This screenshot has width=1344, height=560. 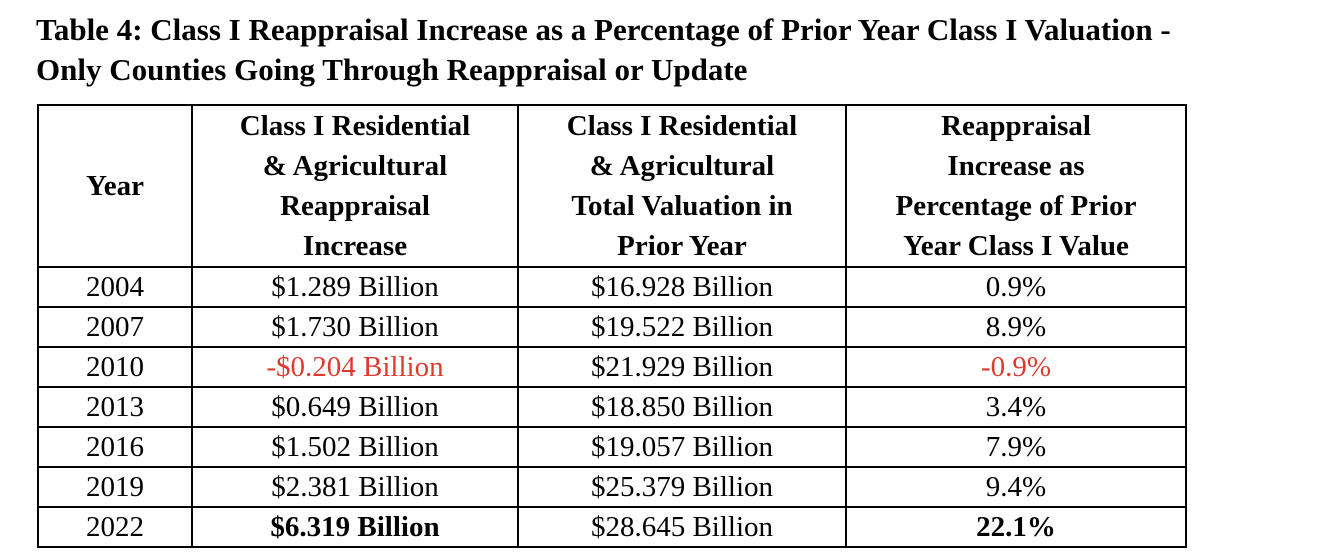 What do you see at coordinates (1016, 367) in the screenshot?
I see `percentage-cell-negative: -0.9%` at bounding box center [1016, 367].